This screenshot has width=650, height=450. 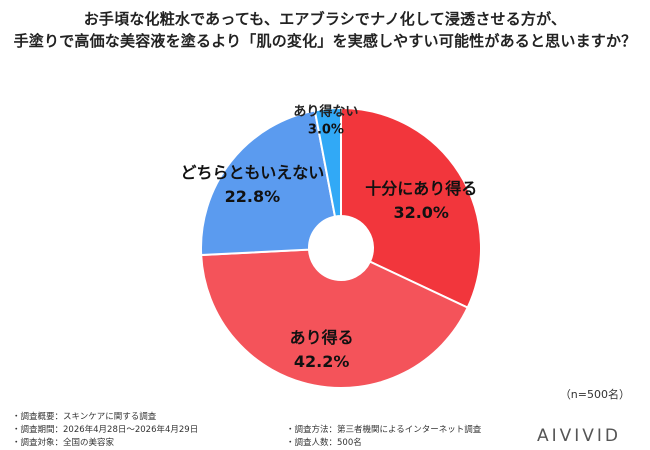 I want to click on footnote-count: ・調査人数：500名, so click(x=324, y=443).